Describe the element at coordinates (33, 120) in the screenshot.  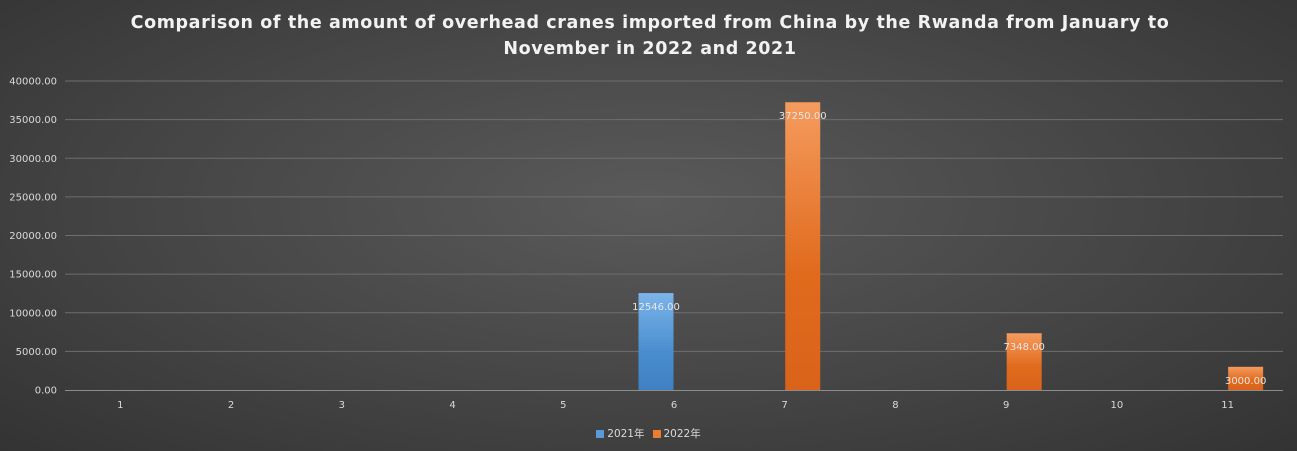
I see `y-tick-label-7: 35000.00` at that location.